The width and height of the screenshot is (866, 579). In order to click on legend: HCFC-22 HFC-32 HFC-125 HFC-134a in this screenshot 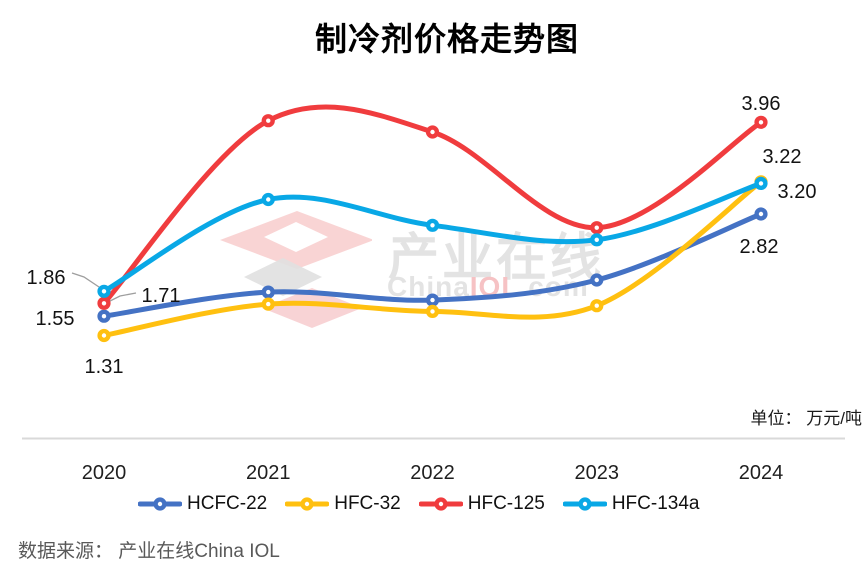, I will do `click(418, 504)`.